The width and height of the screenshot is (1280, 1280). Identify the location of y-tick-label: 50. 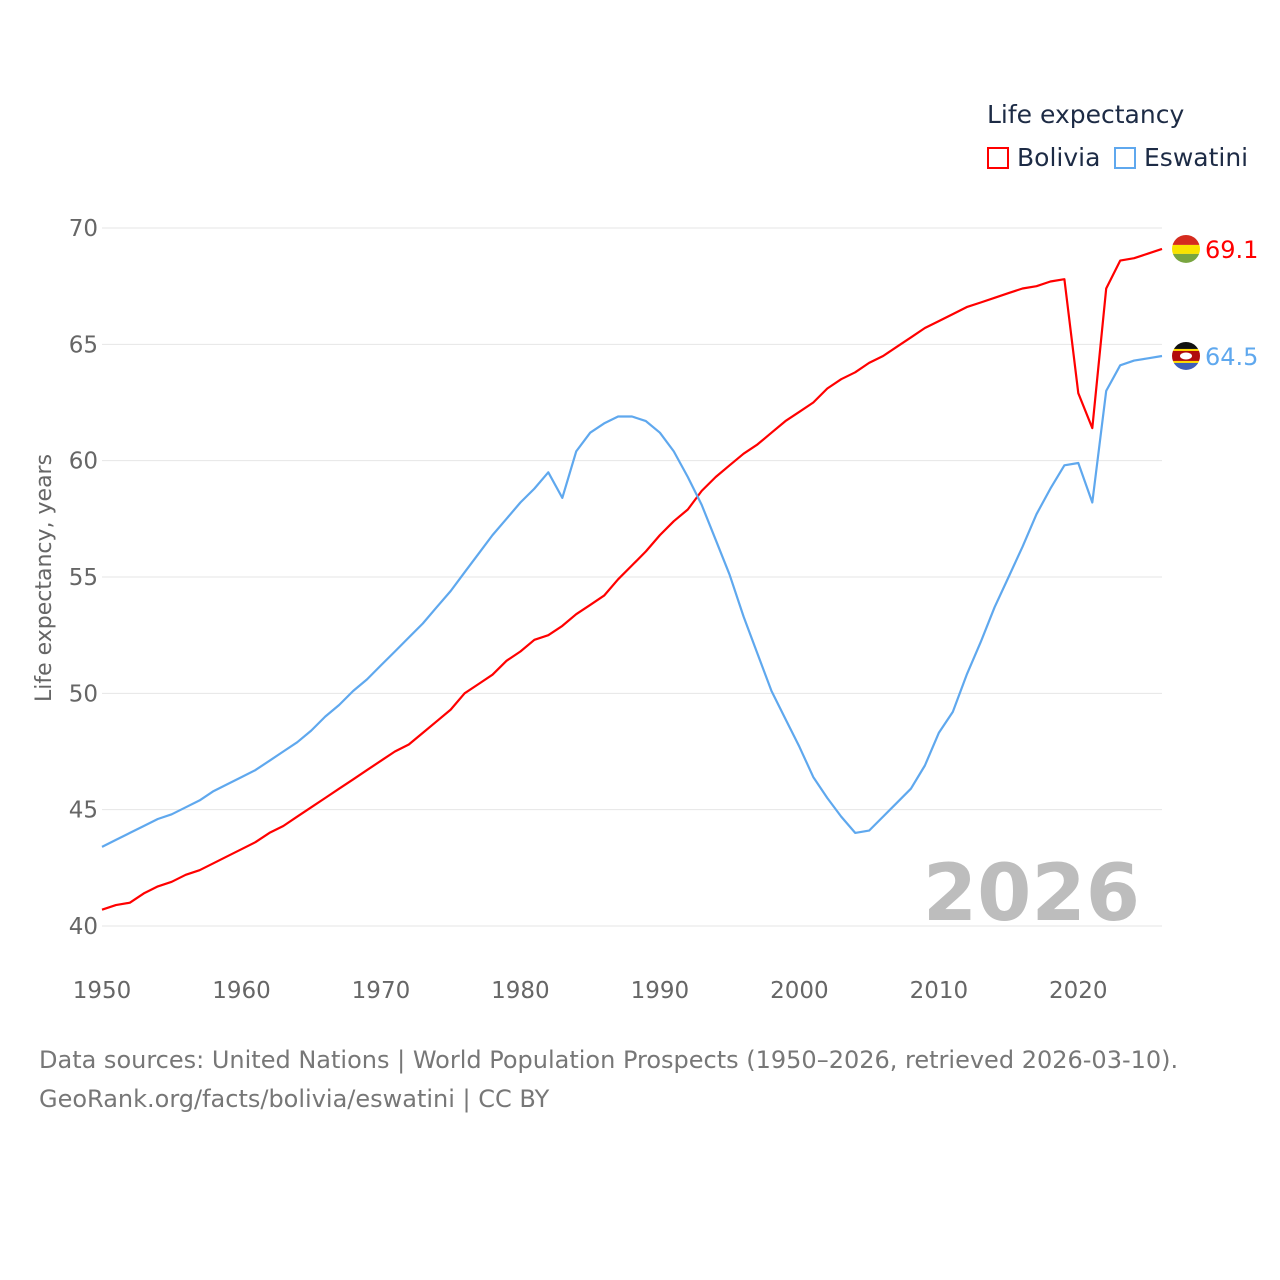
(83, 694).